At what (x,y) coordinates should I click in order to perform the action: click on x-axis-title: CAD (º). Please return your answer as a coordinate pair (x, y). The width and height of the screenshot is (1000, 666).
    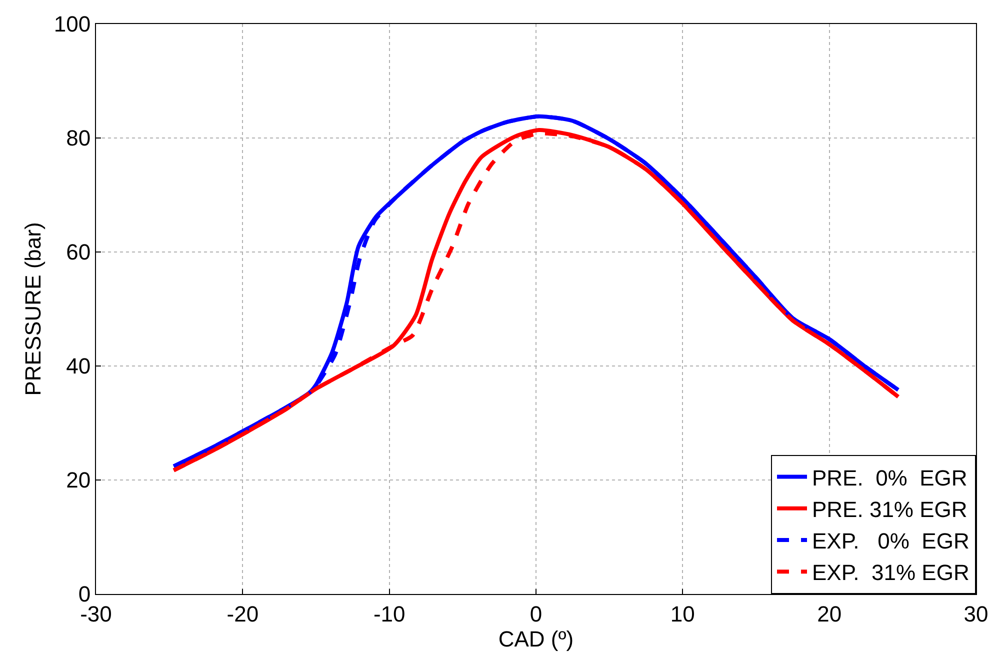
    Looking at the image, I should click on (536, 639).